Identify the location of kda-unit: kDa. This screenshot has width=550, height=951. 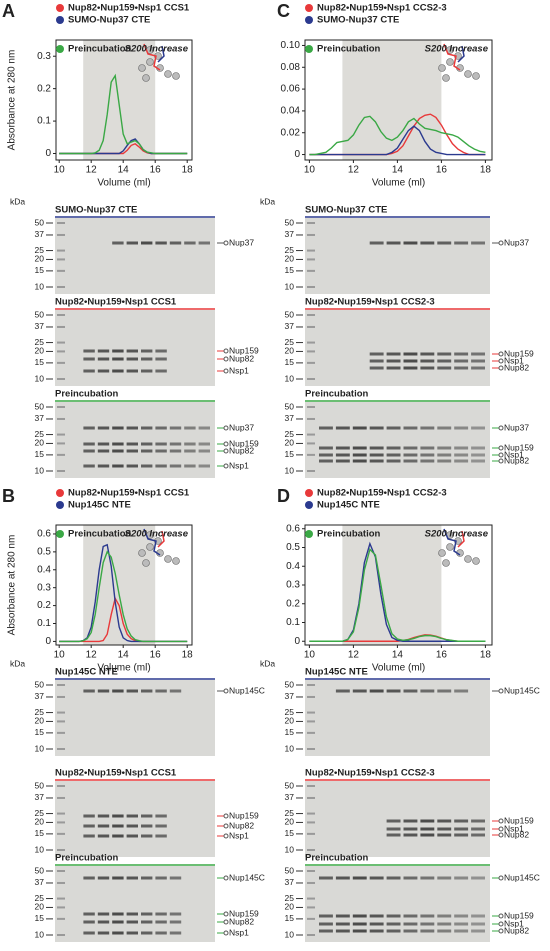
(267, 663).